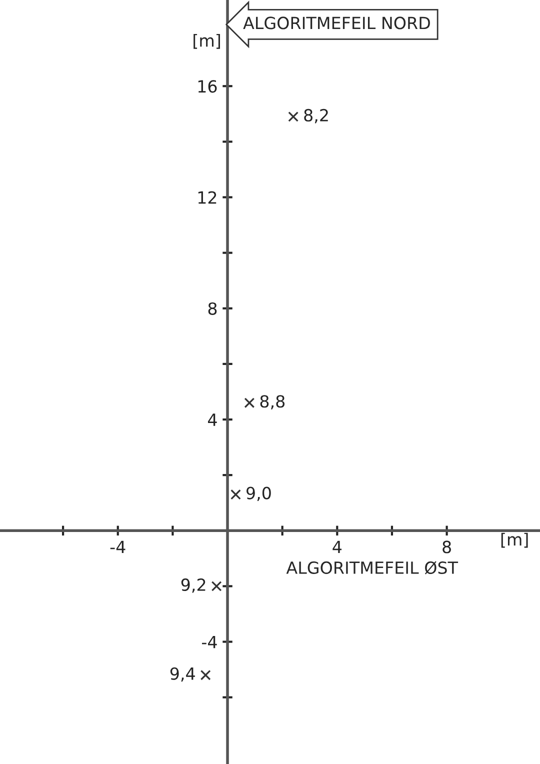  I want to click on x-axis-title: ALGORITMEFEIL ØST, so click(372, 567).